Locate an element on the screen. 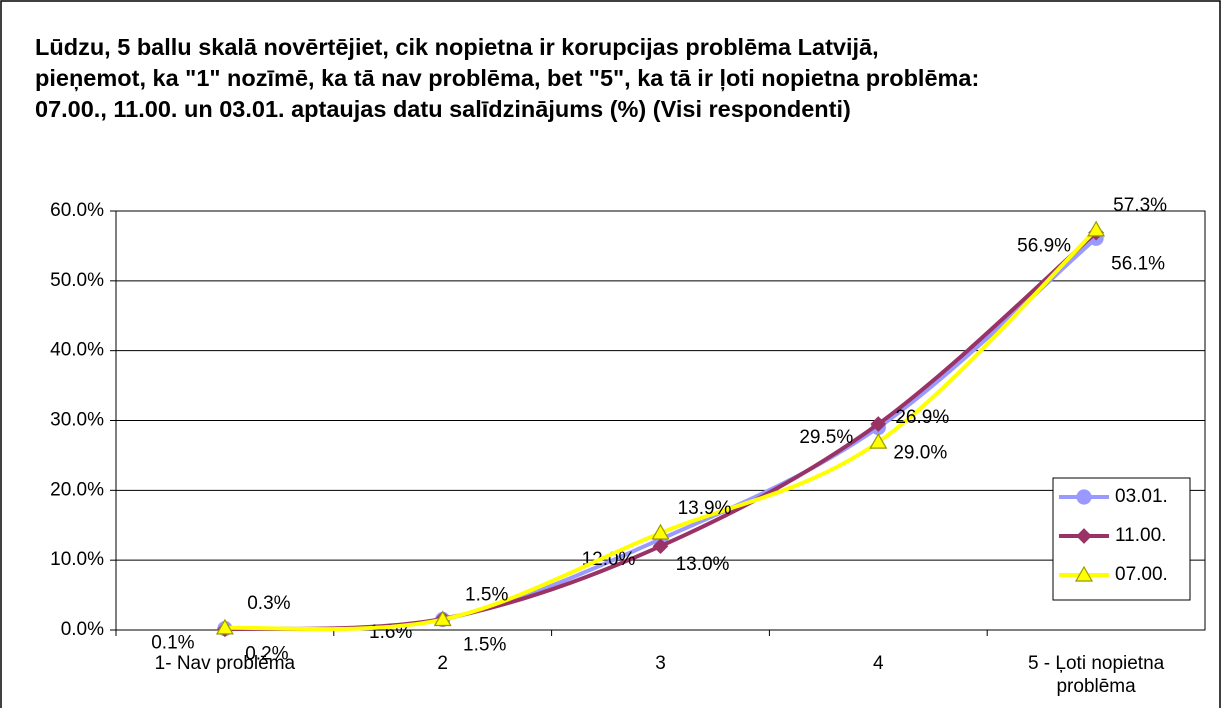 The image size is (1221, 708). data-label: 26.9% is located at coordinates (922, 417).